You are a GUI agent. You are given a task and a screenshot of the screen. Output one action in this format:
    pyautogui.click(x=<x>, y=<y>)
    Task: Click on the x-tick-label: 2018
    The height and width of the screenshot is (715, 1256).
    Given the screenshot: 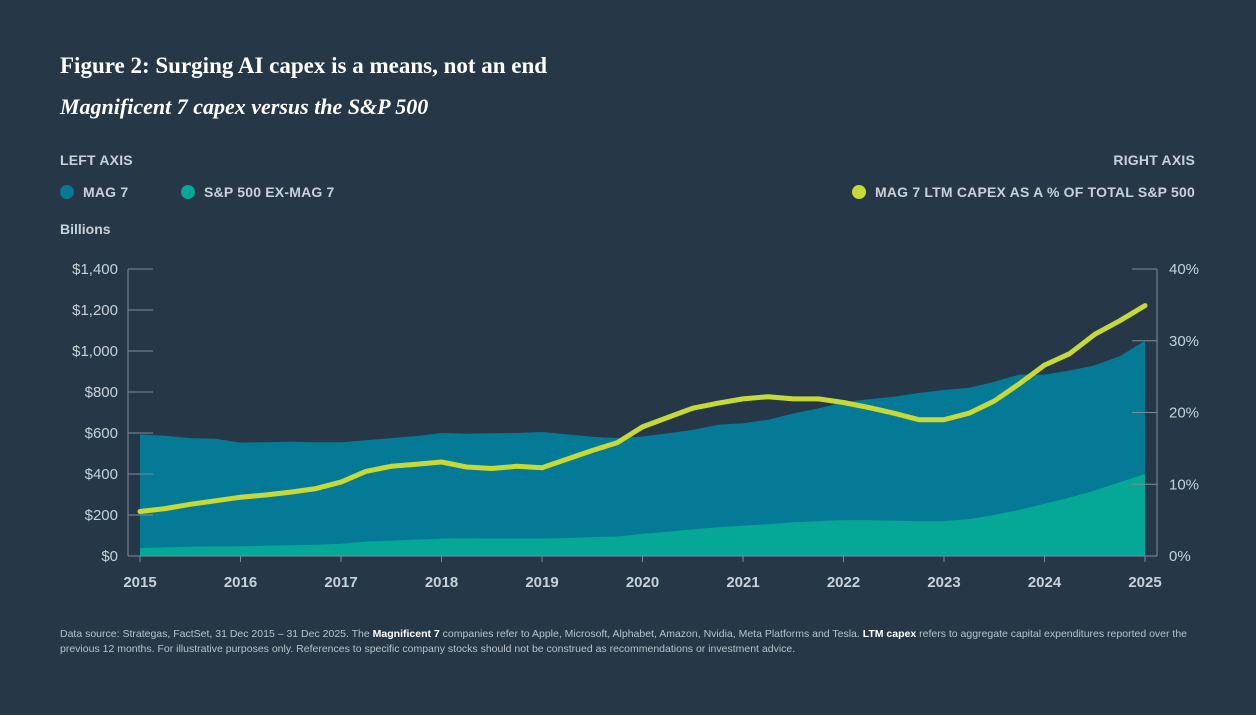 What is the action you would take?
    pyautogui.click(x=441, y=582)
    